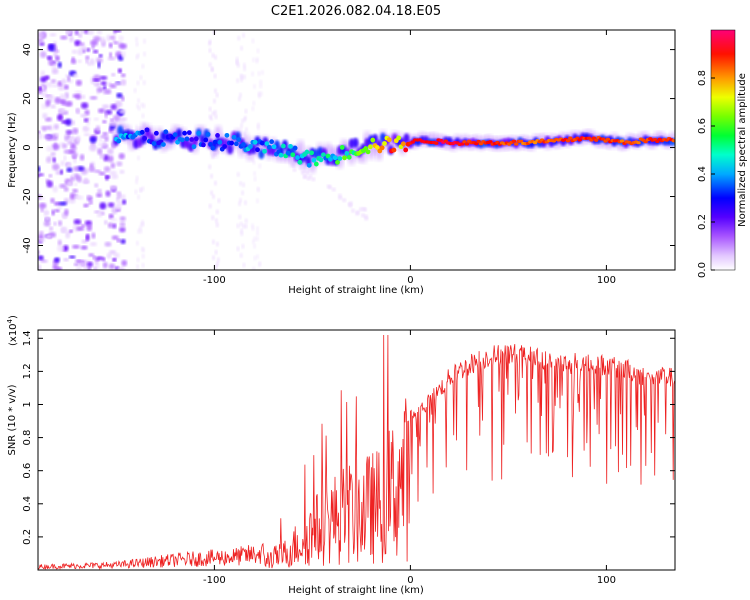 The width and height of the screenshot is (750, 600). What do you see at coordinates (27, 98) in the screenshot?
I see `y-tick-label: 20` at bounding box center [27, 98].